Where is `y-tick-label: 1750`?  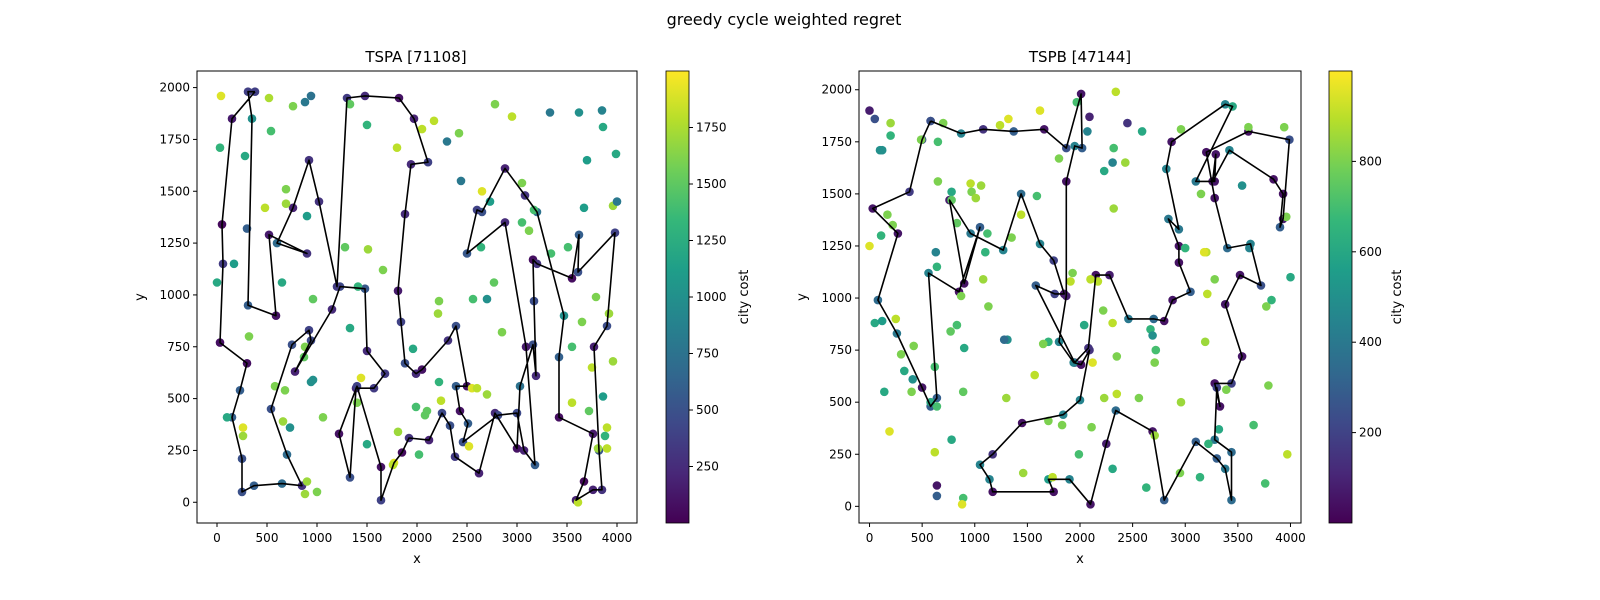
y-tick-label: 1750 is located at coordinates (174, 139).